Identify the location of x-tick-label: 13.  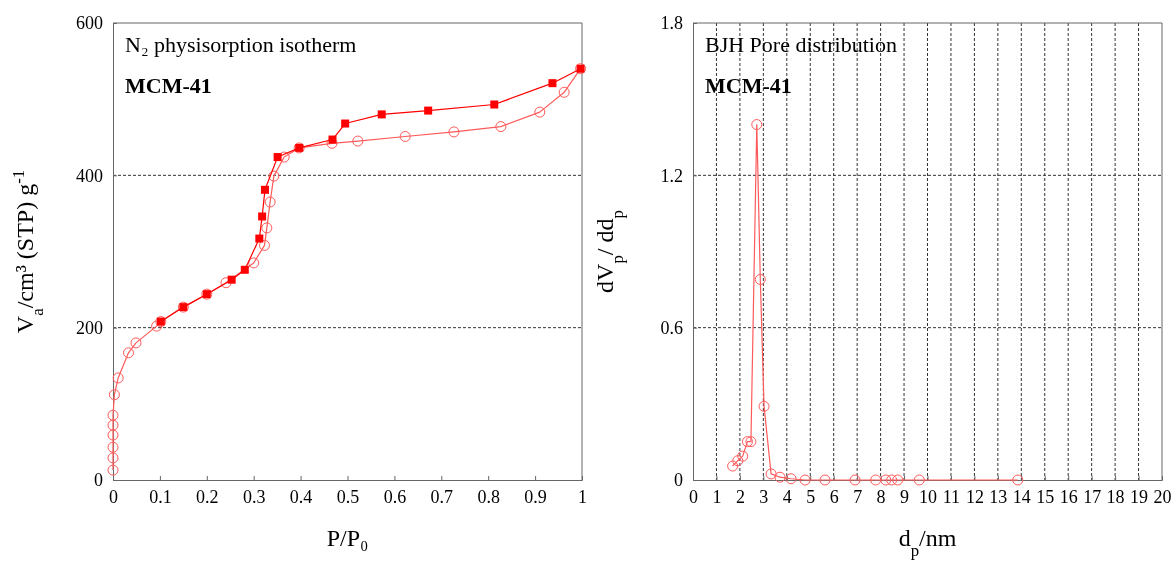
(998, 496).